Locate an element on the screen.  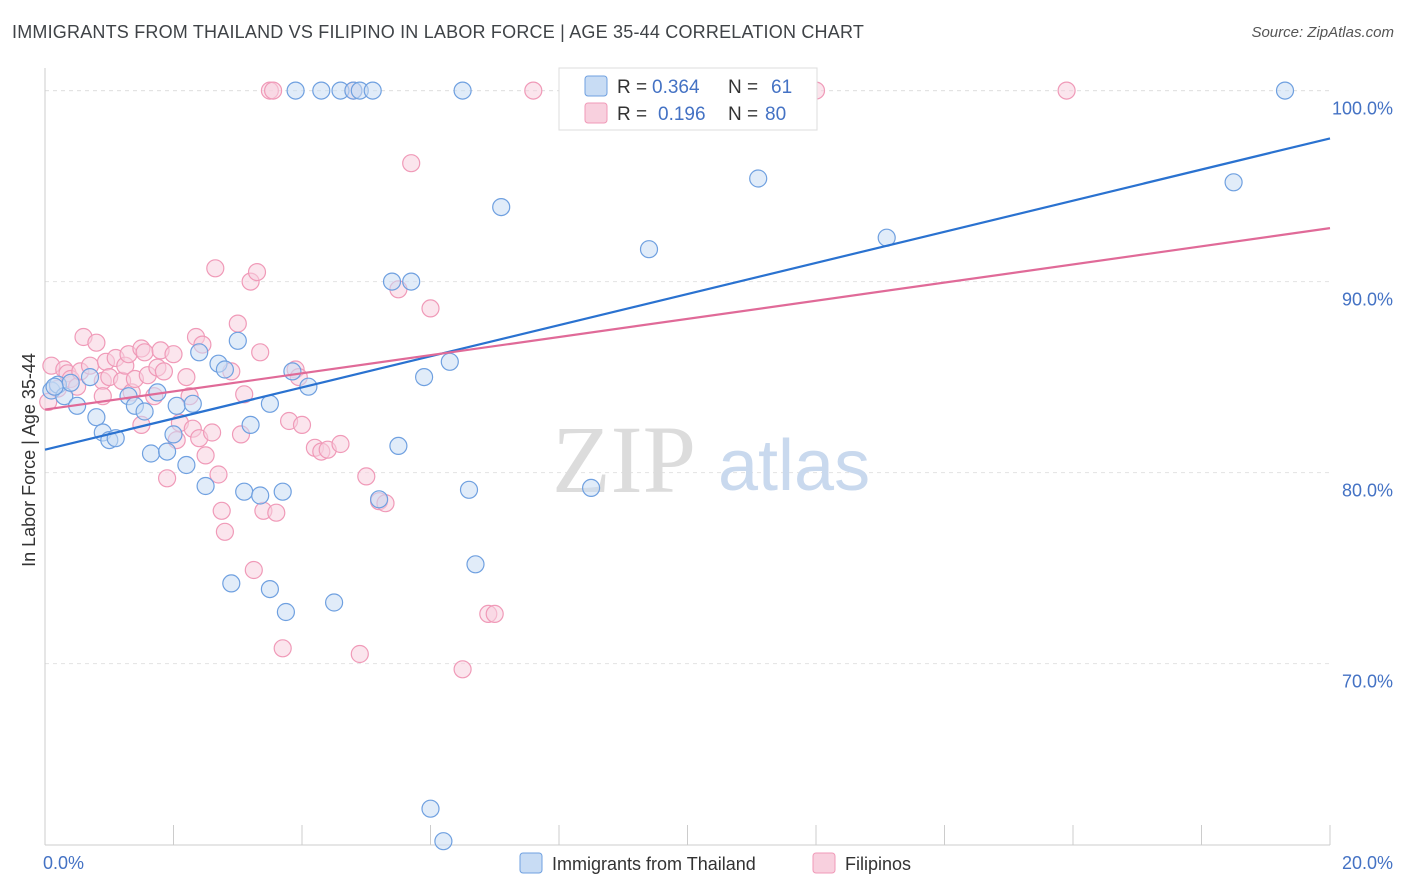
watermark-atlas: atlas is located at coordinates (794, 466).